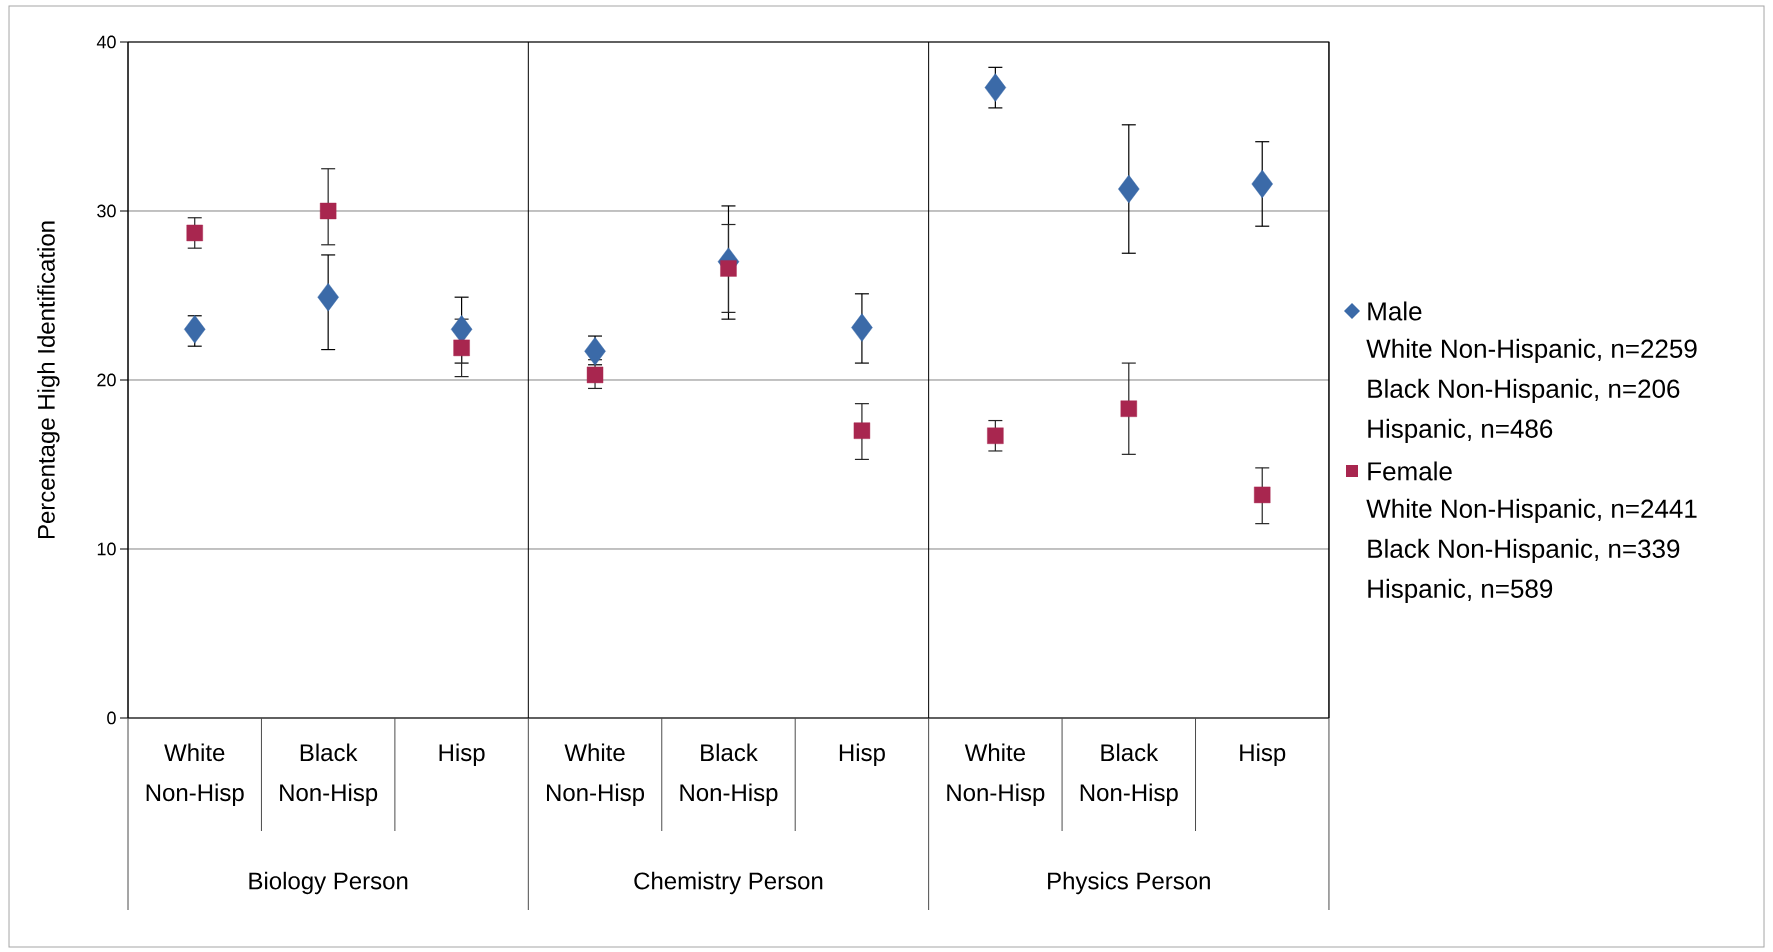 This screenshot has width=1773, height=952. I want to click on text: Biology Person, so click(328, 883).